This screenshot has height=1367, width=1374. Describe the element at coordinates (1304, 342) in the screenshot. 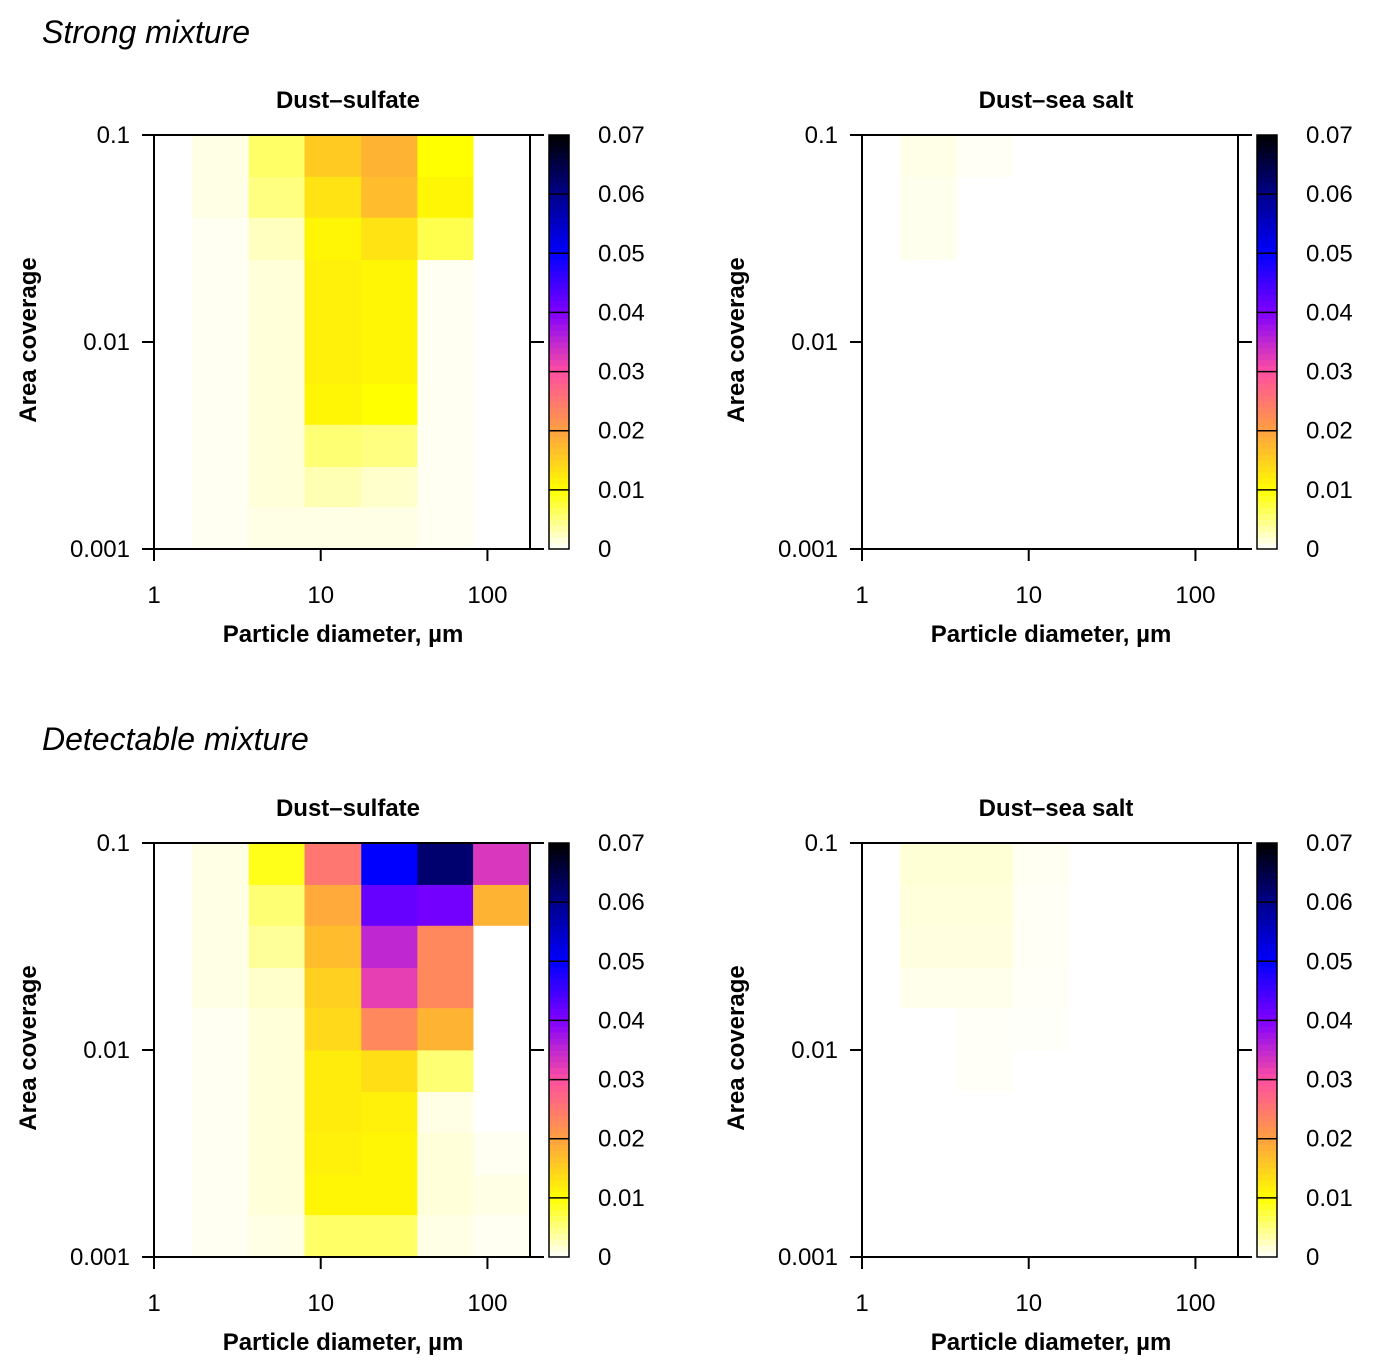

I see `colorbar: 0 0.01 0.02 0.03 0.04 0.05 0.06 0.07` at that location.